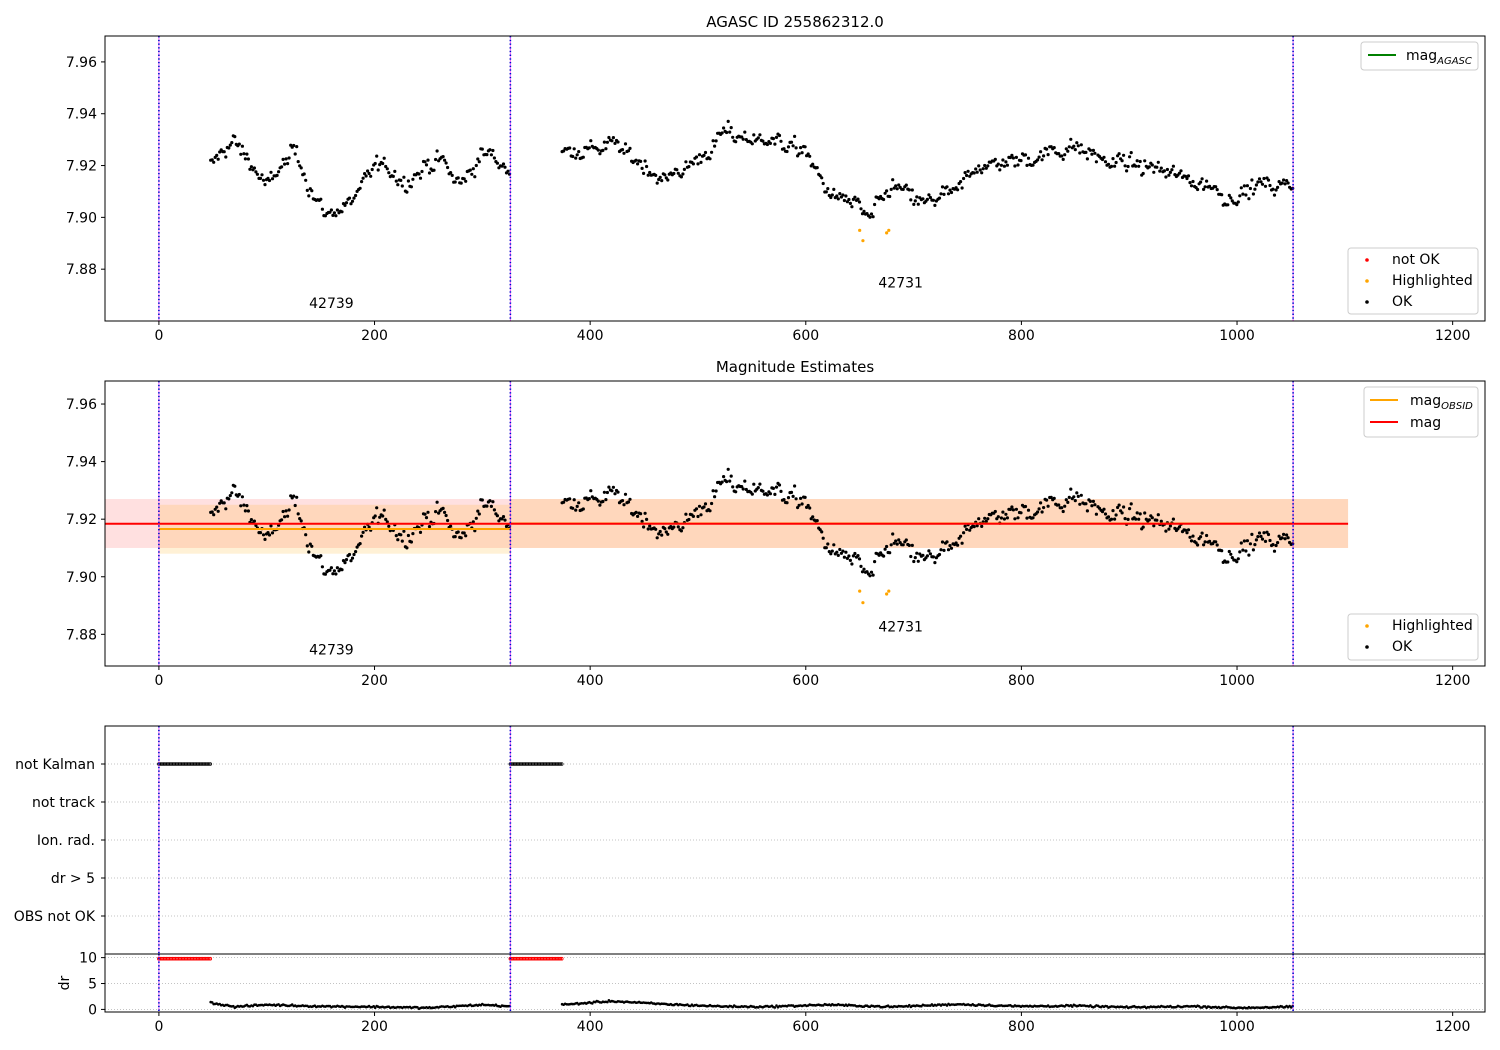 This screenshot has height=1050, width=1500. What do you see at coordinates (1432, 281) in the screenshot?
I see `legend-highlighted-label: Highlighted` at bounding box center [1432, 281].